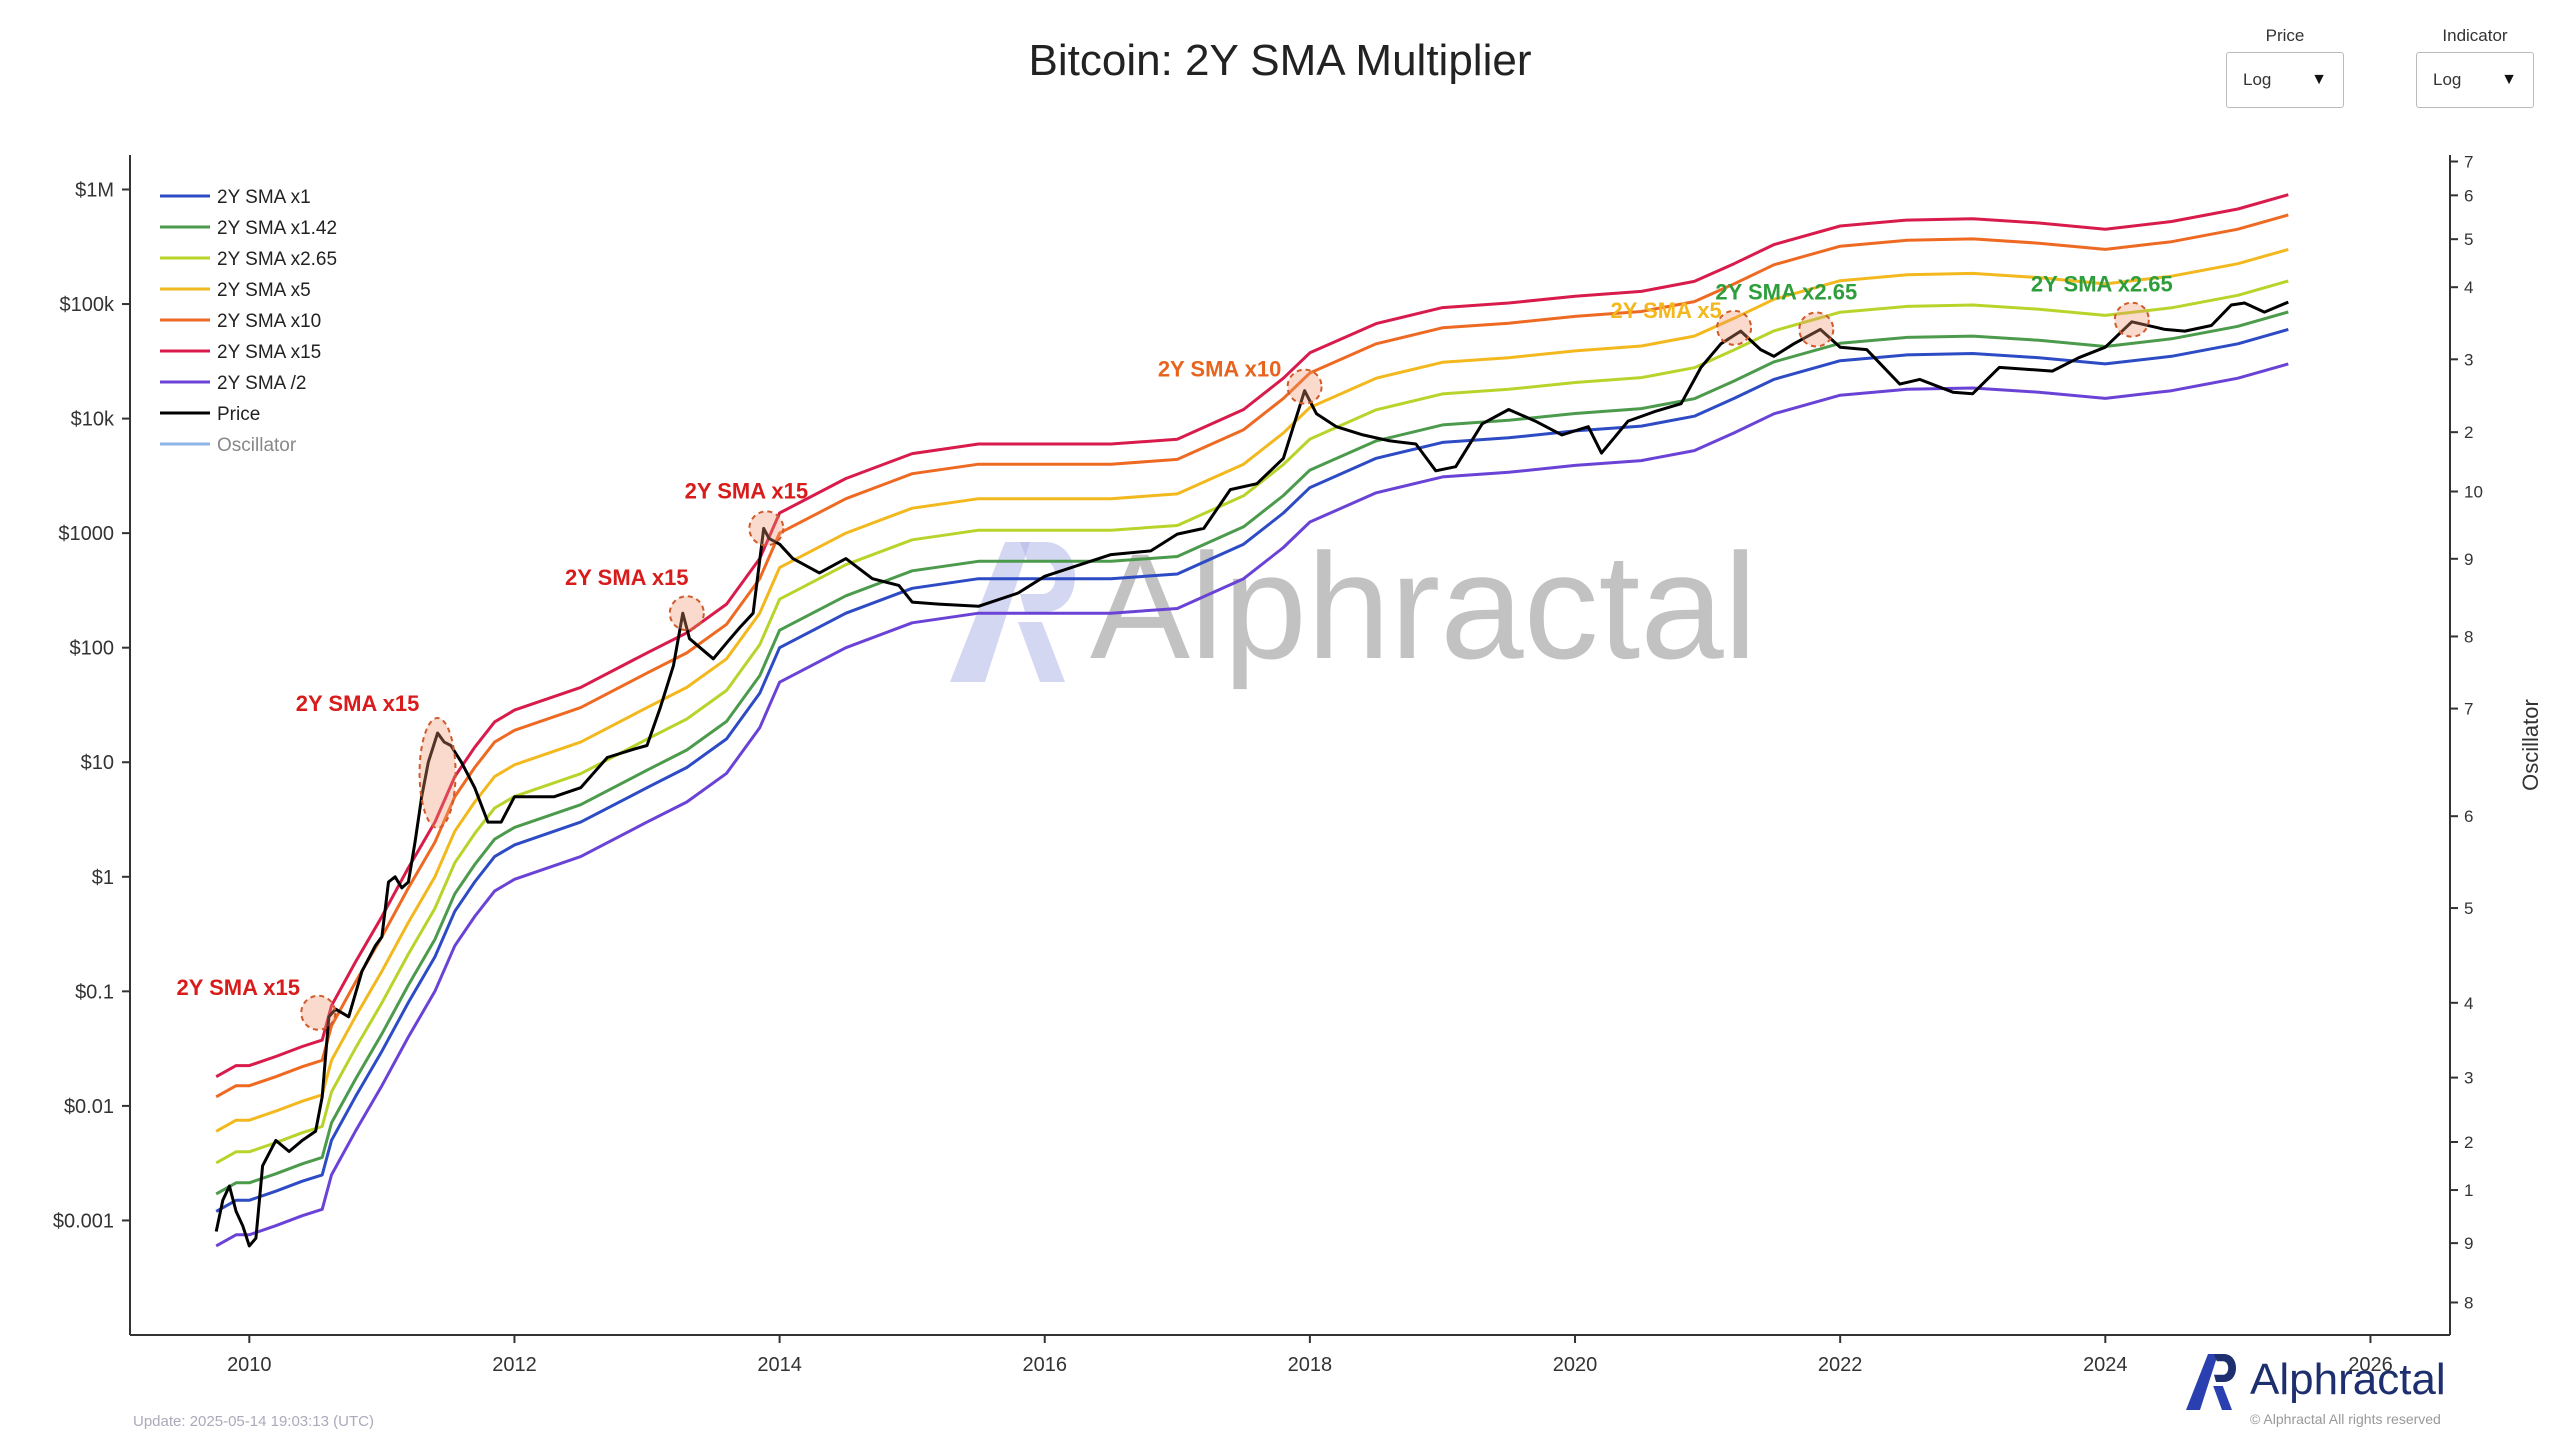 The width and height of the screenshot is (2560, 1440). Describe the element at coordinates (269, 321) in the screenshot. I see `legend-item-label: 2Y SMA x10` at that location.